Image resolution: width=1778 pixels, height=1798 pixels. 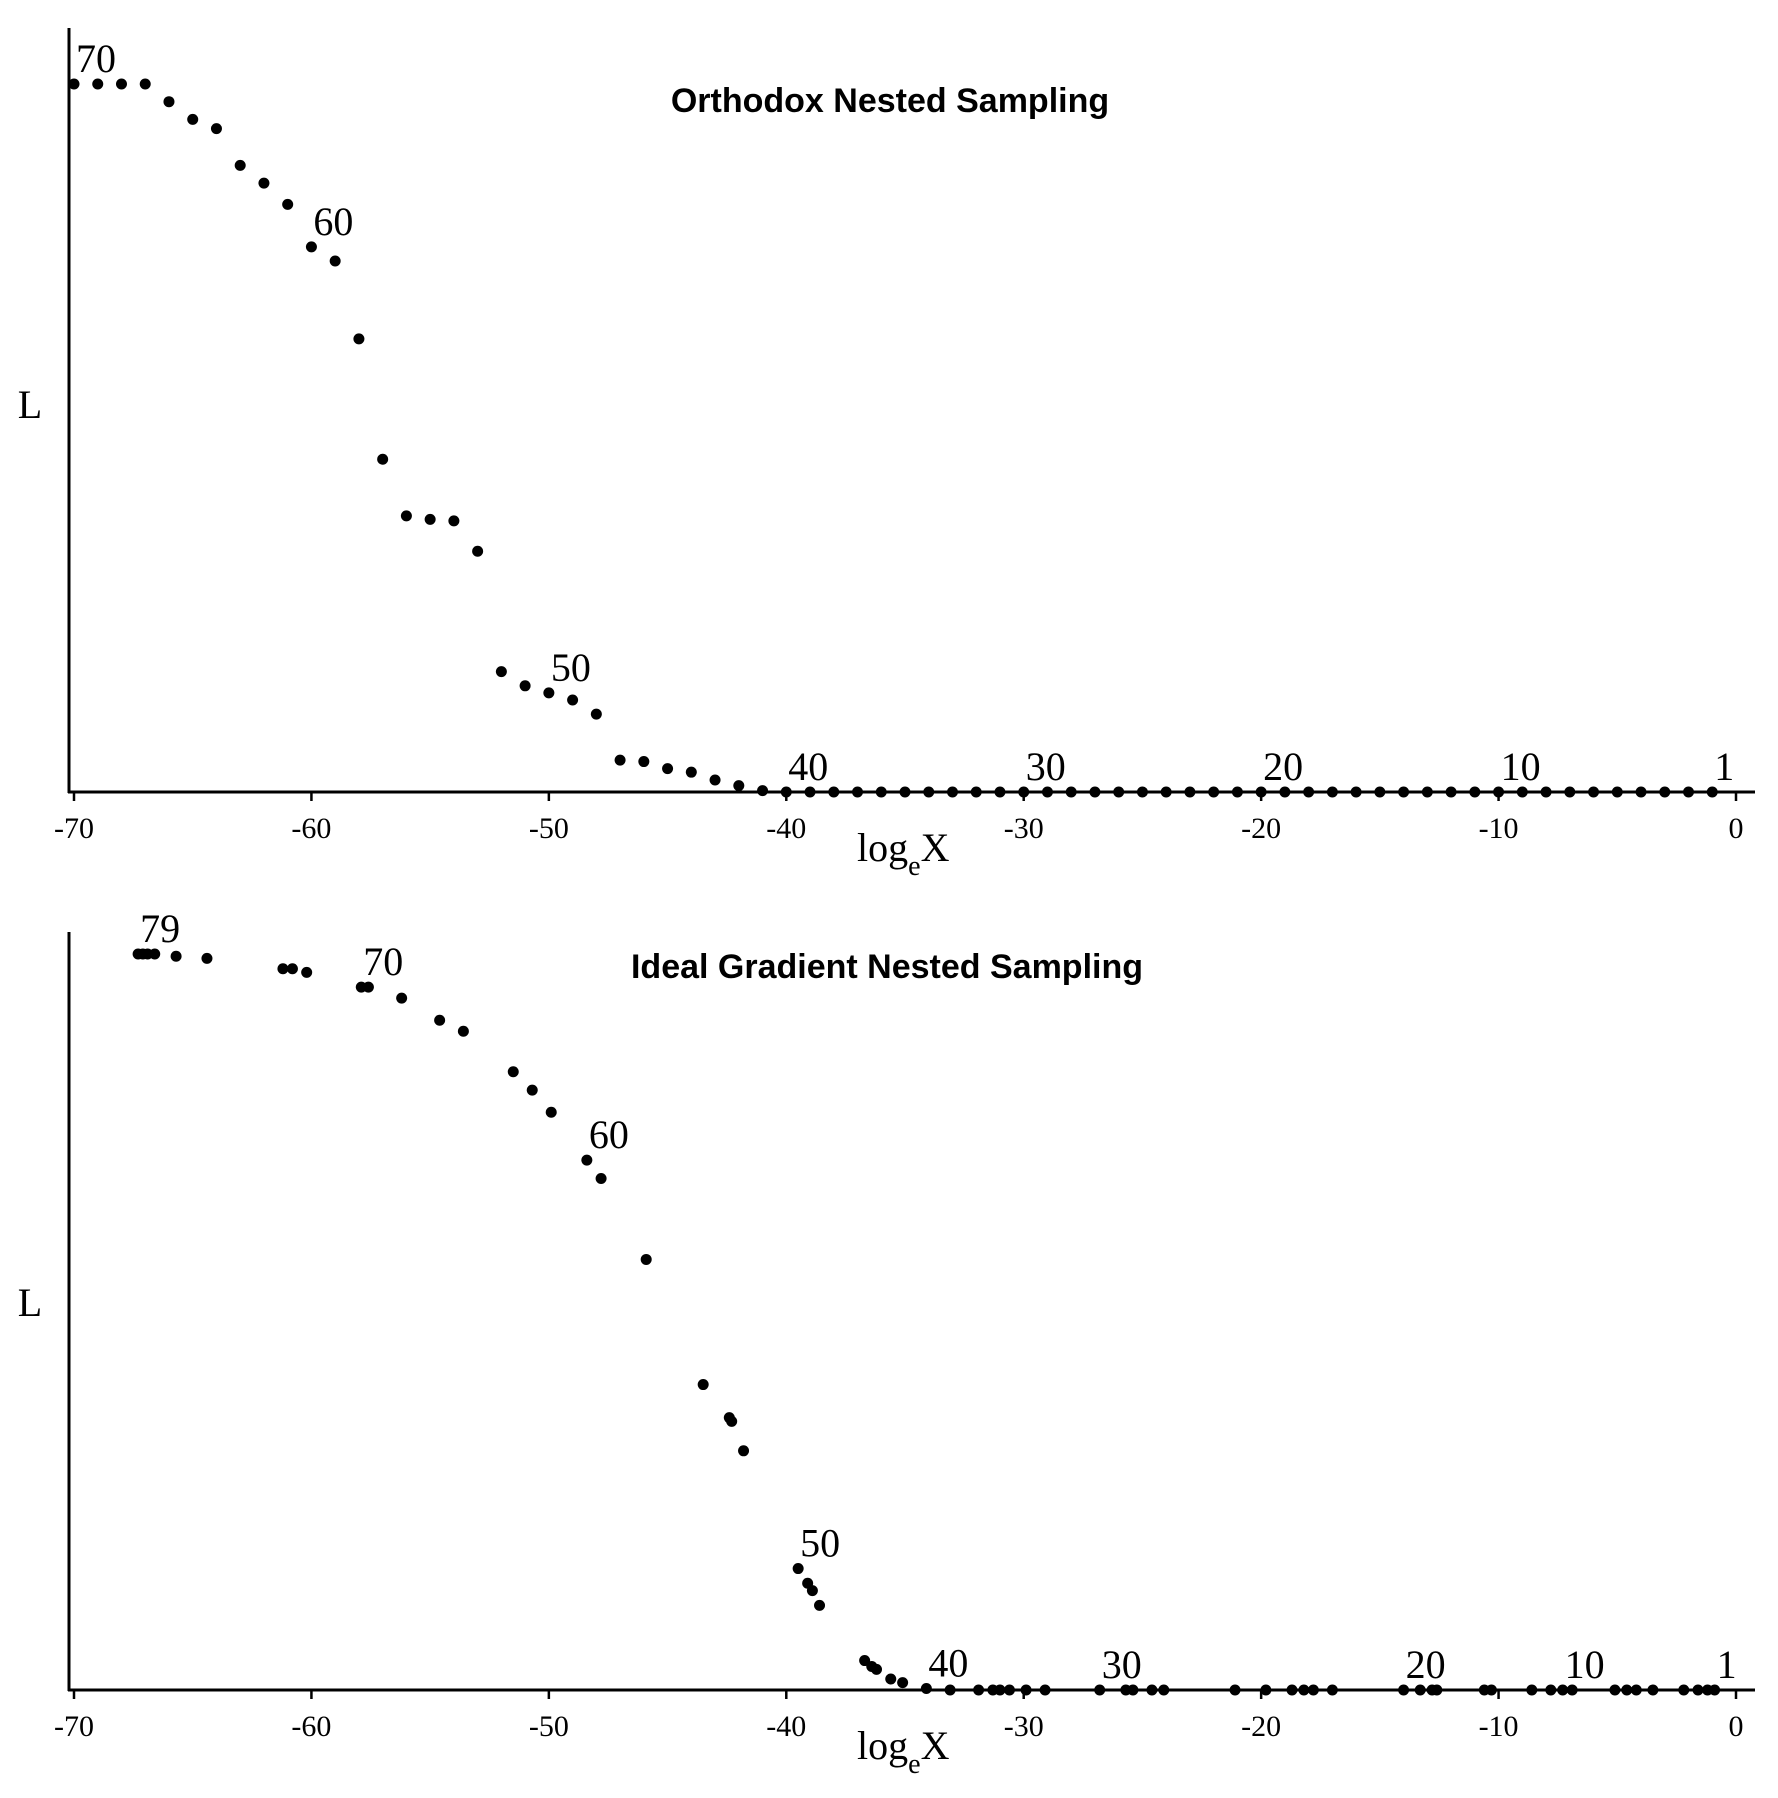 I want to click on x-tick-label: -60, so click(x=311, y=828).